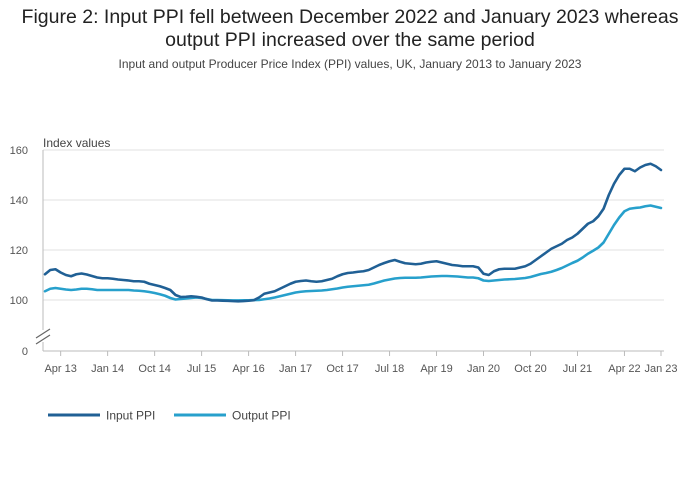 This screenshot has height=502, width=700. I want to click on y-axis-ticks: 0 100 120 140 160, so click(19, 251).